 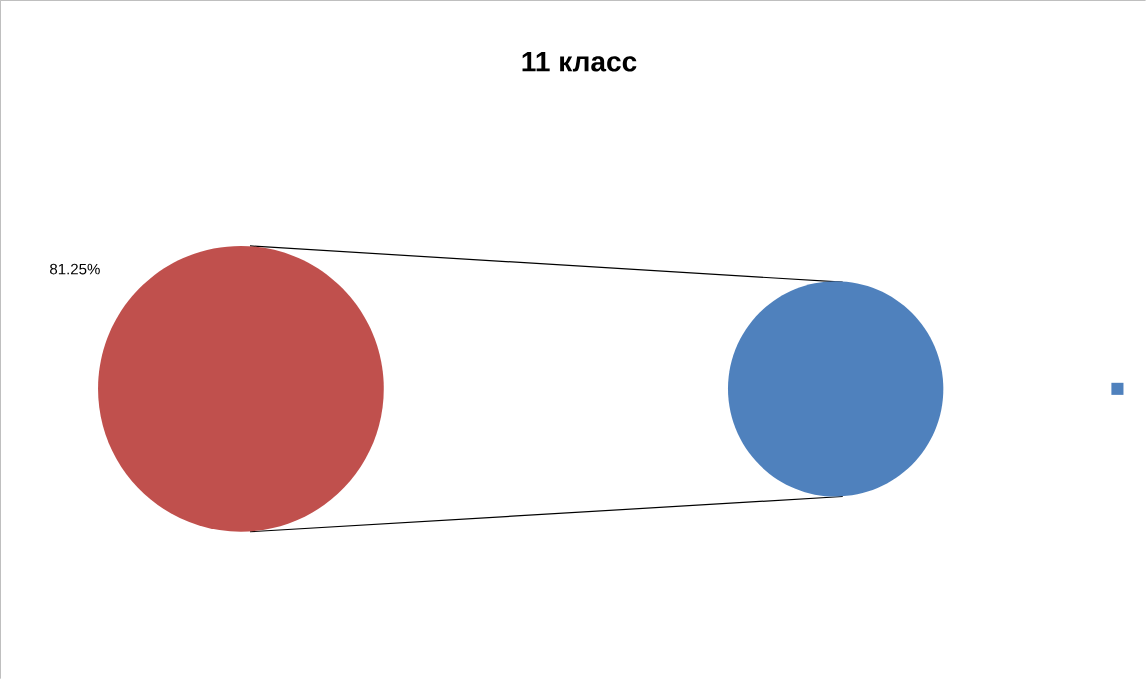 What do you see at coordinates (579, 61) in the screenshot?
I see `text: 11 класс` at bounding box center [579, 61].